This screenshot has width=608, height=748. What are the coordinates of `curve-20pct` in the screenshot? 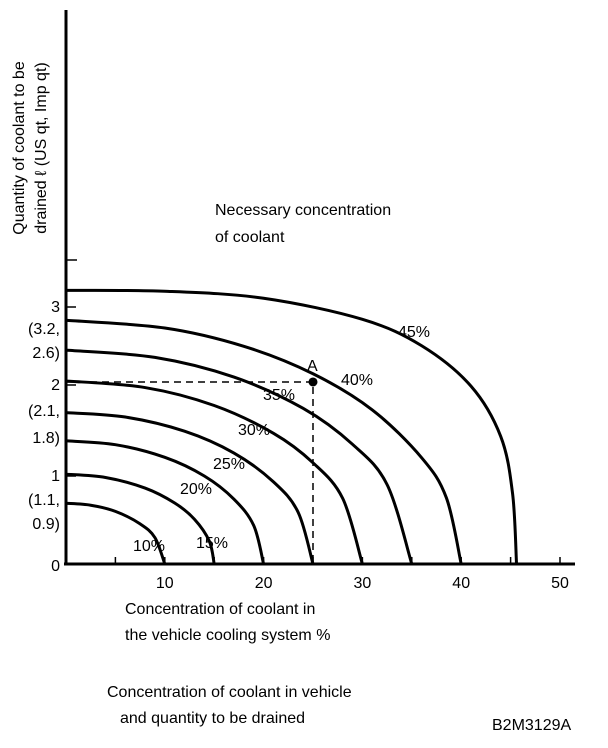 It's located at (165, 502).